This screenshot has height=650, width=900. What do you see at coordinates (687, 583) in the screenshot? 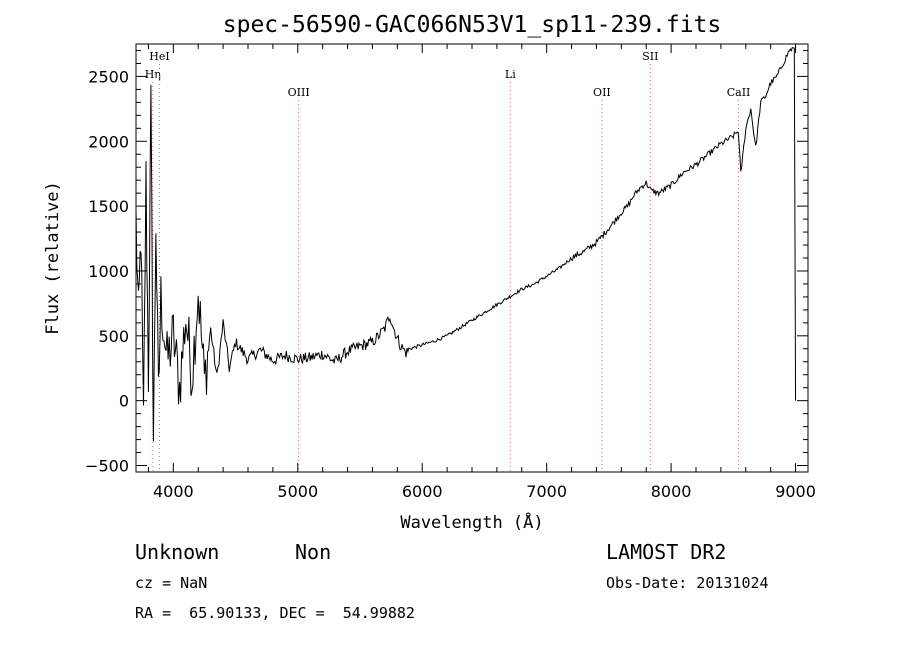
I see `obs-date-text: Obs-Date: 20131024` at bounding box center [687, 583].